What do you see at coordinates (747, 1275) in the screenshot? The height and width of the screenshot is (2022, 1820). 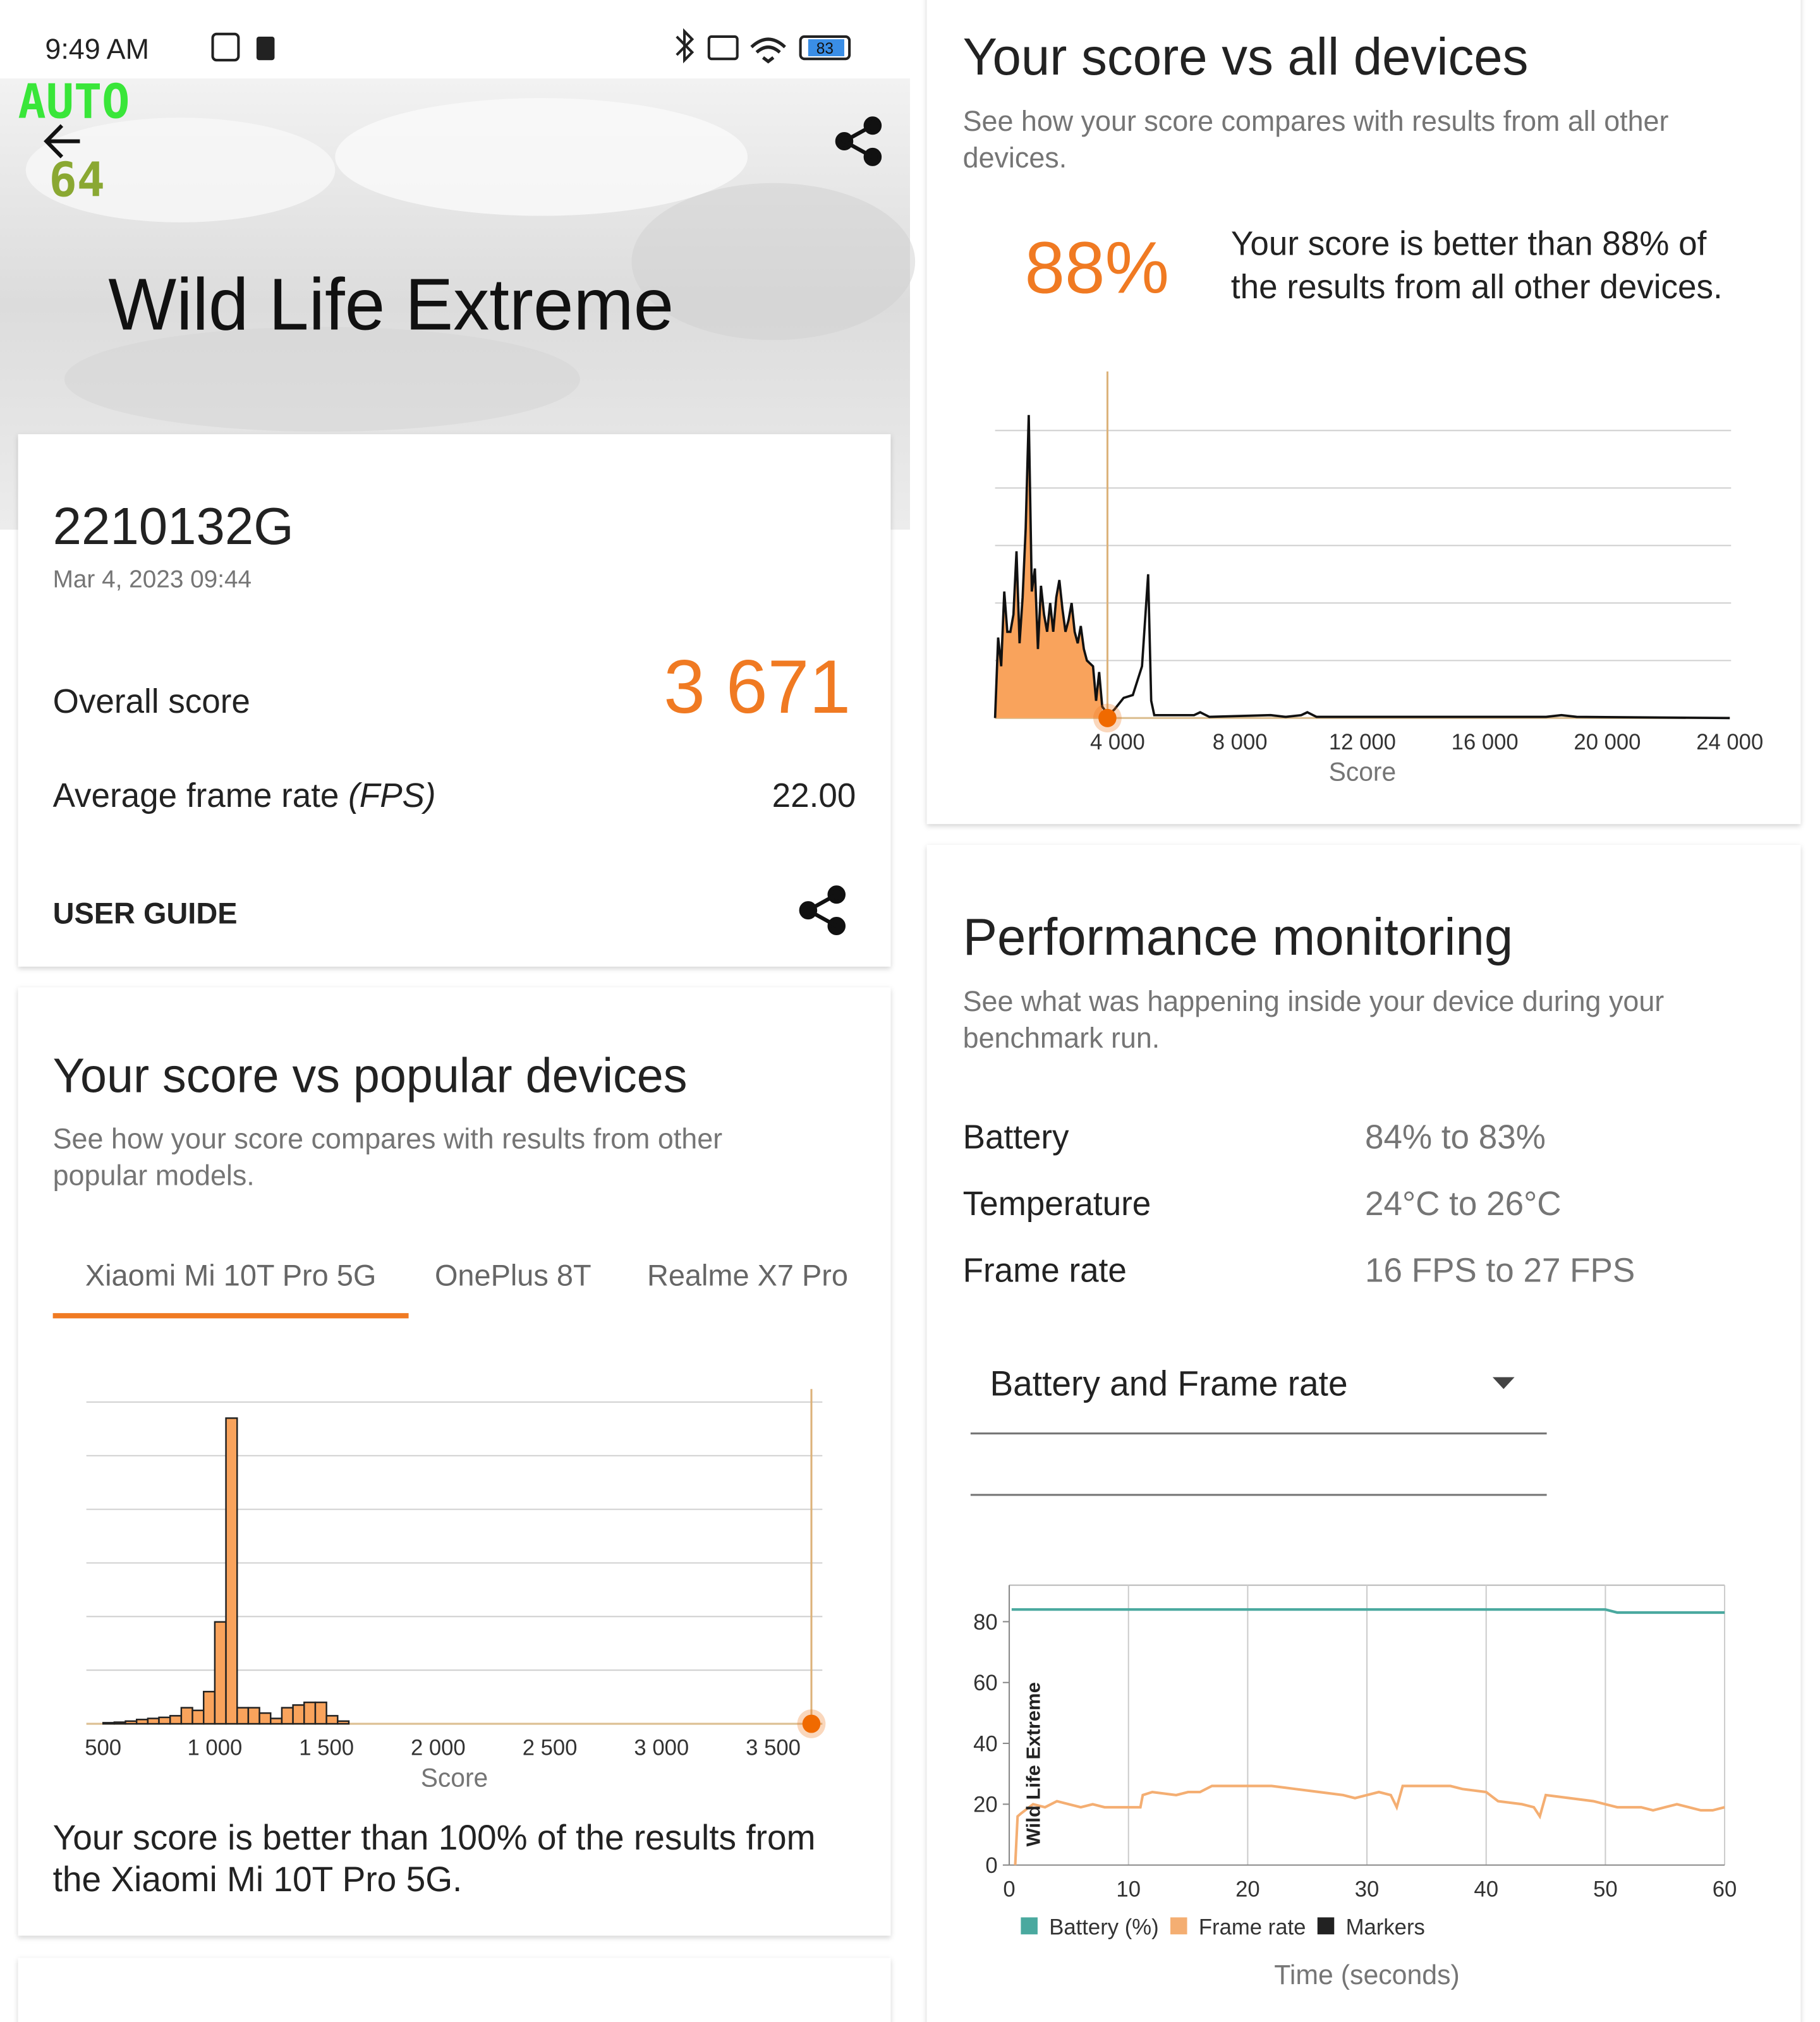 I see `device-tab: Realme X7 Pro` at bounding box center [747, 1275].